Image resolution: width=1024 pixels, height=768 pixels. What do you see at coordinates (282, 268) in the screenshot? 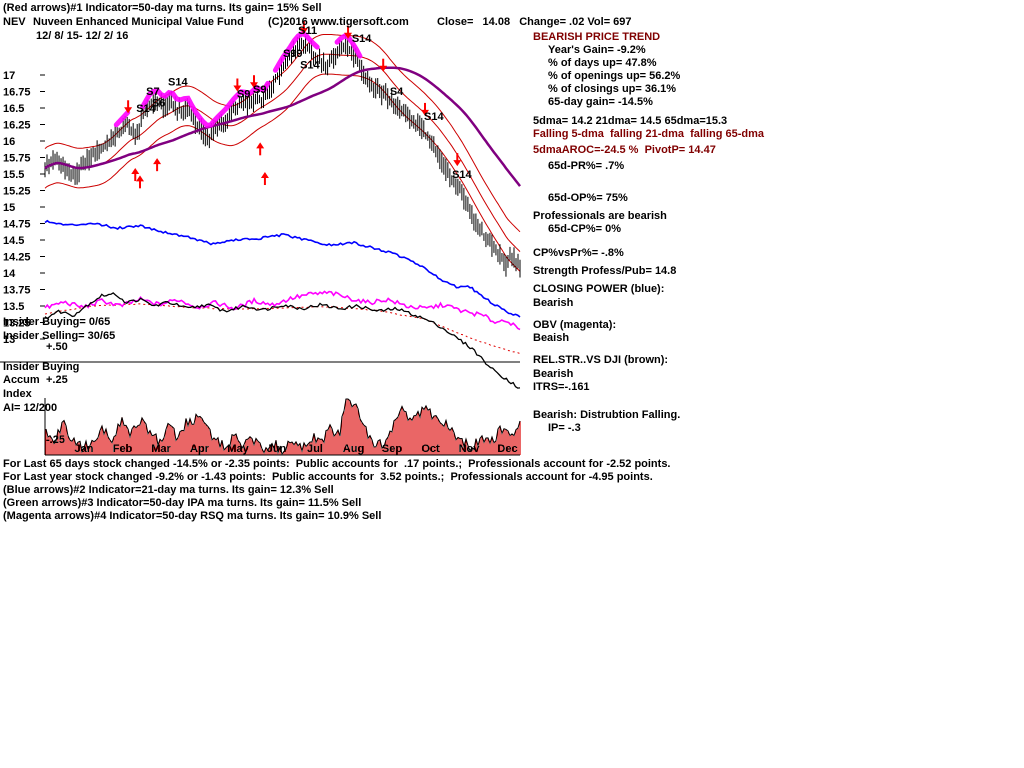
I see `closing-power-line` at bounding box center [282, 268].